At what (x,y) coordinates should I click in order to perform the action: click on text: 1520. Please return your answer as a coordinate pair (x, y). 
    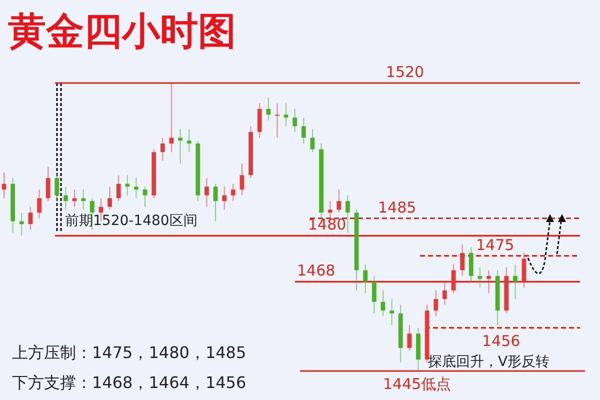
    Looking at the image, I should click on (405, 72).